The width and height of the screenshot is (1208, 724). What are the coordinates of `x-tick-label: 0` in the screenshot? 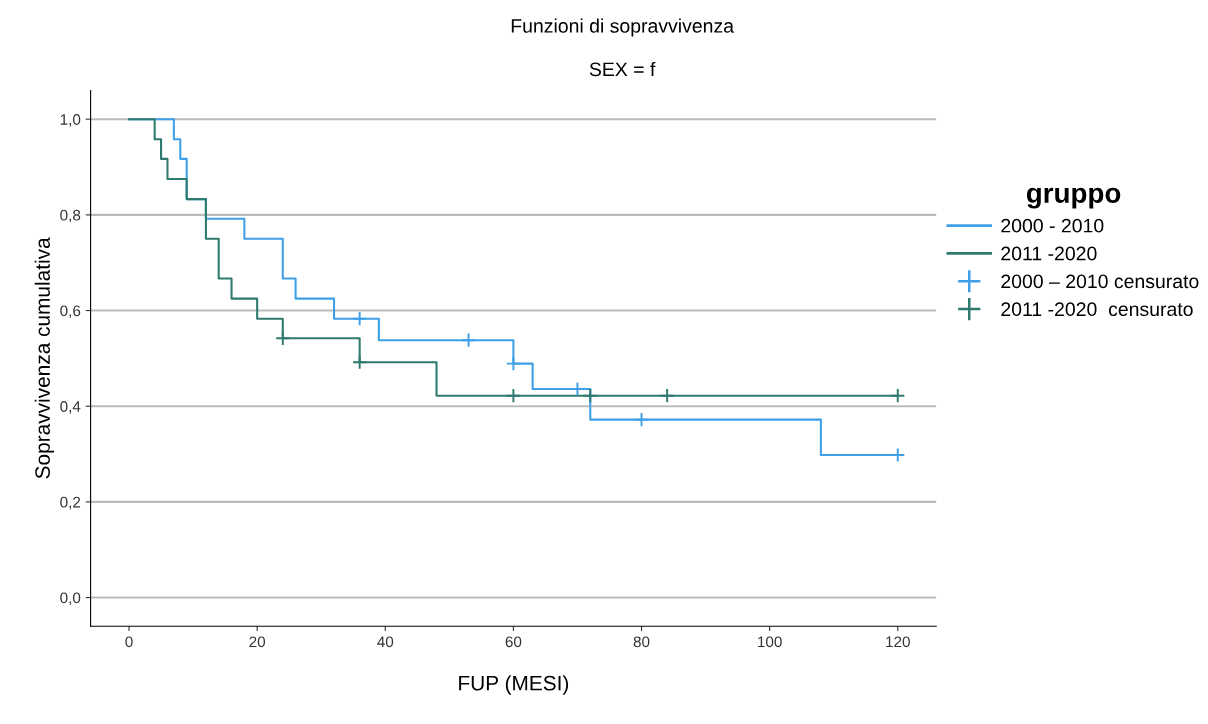 It's located at (129, 642).